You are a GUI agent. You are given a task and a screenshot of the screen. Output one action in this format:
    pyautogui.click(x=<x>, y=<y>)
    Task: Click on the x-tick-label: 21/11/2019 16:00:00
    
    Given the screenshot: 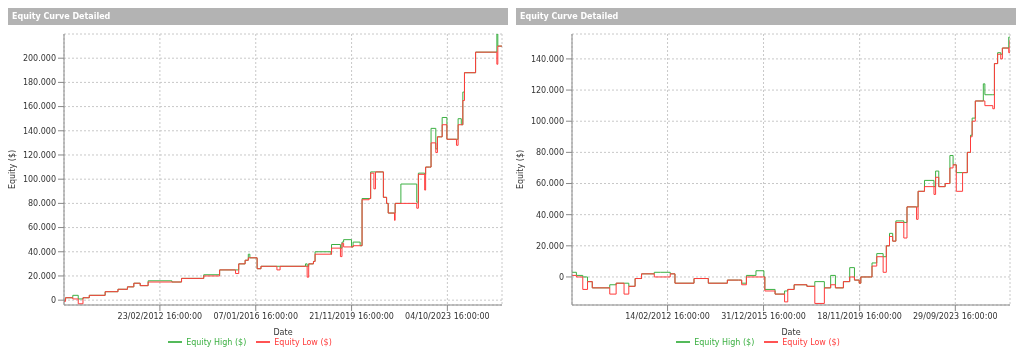 What is the action you would take?
    pyautogui.click(x=351, y=316)
    